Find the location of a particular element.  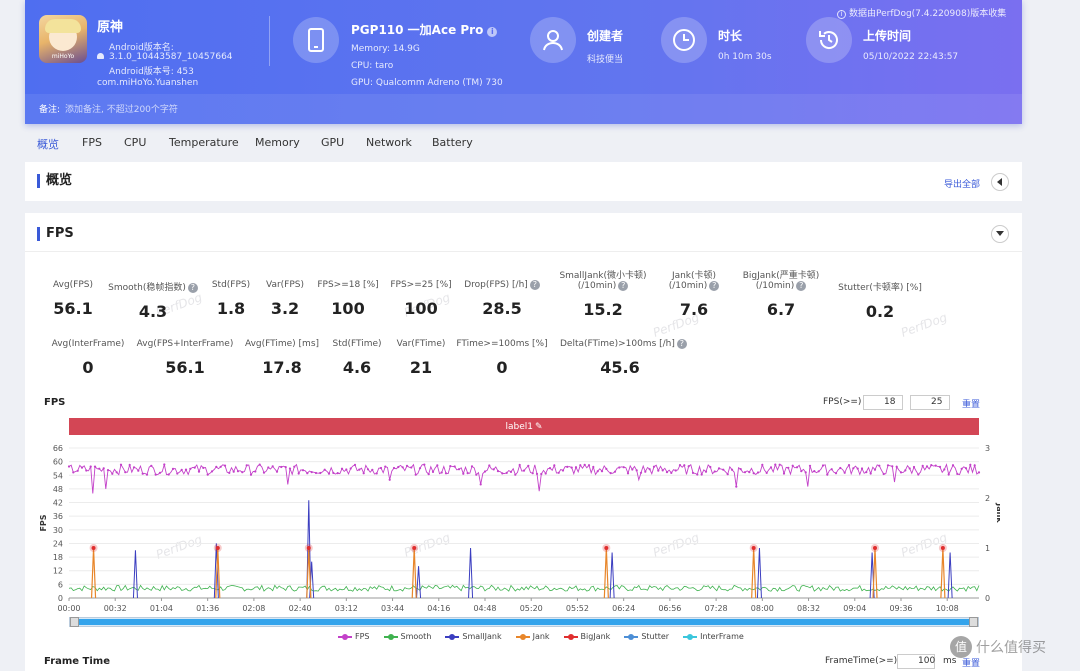

header-divider is located at coordinates (269, 41).